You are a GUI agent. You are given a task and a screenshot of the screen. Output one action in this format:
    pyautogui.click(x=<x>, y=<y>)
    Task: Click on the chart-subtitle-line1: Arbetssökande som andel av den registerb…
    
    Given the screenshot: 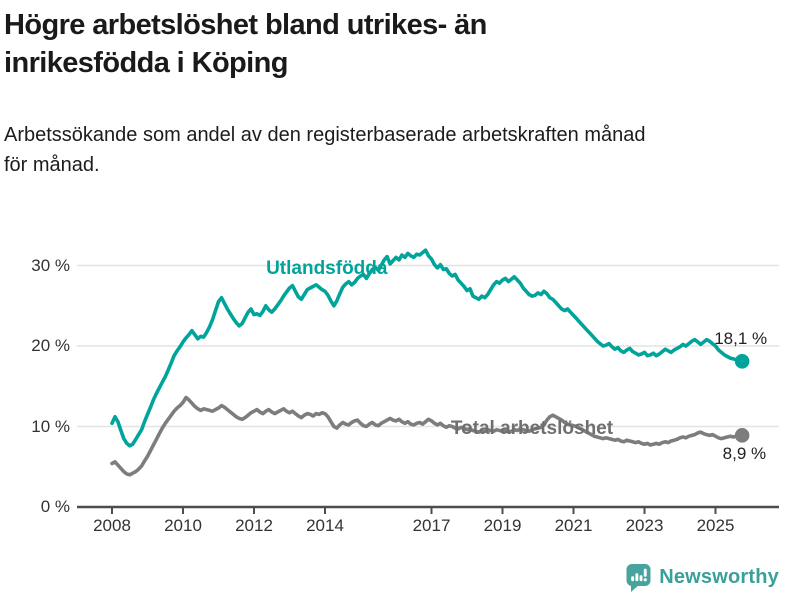 What is the action you would take?
    pyautogui.click(x=325, y=135)
    